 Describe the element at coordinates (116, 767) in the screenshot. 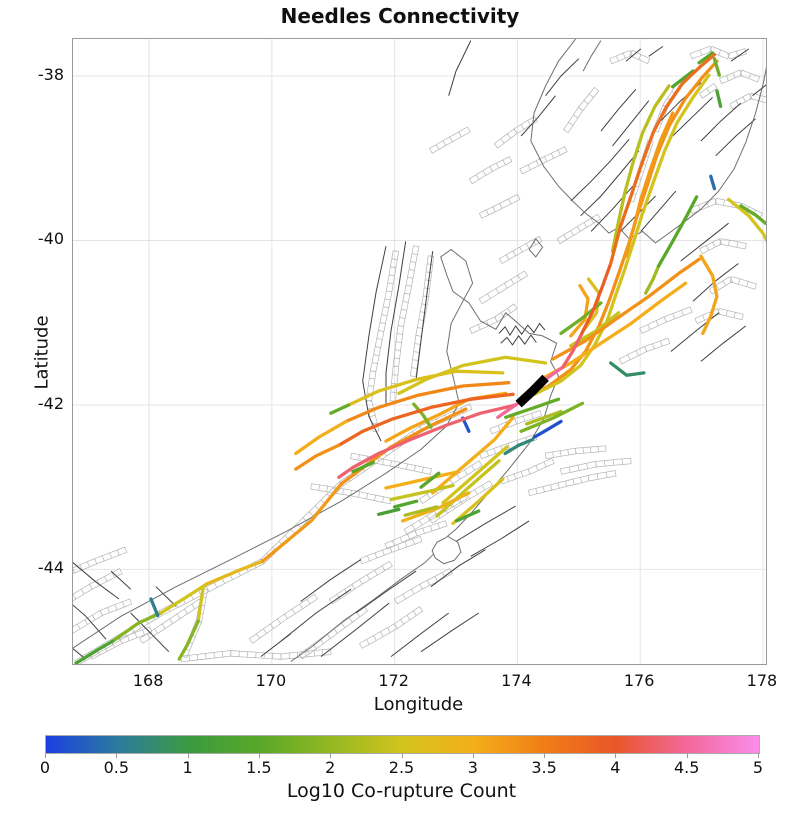

I see `colorbar-tick-label: 0.5` at that location.